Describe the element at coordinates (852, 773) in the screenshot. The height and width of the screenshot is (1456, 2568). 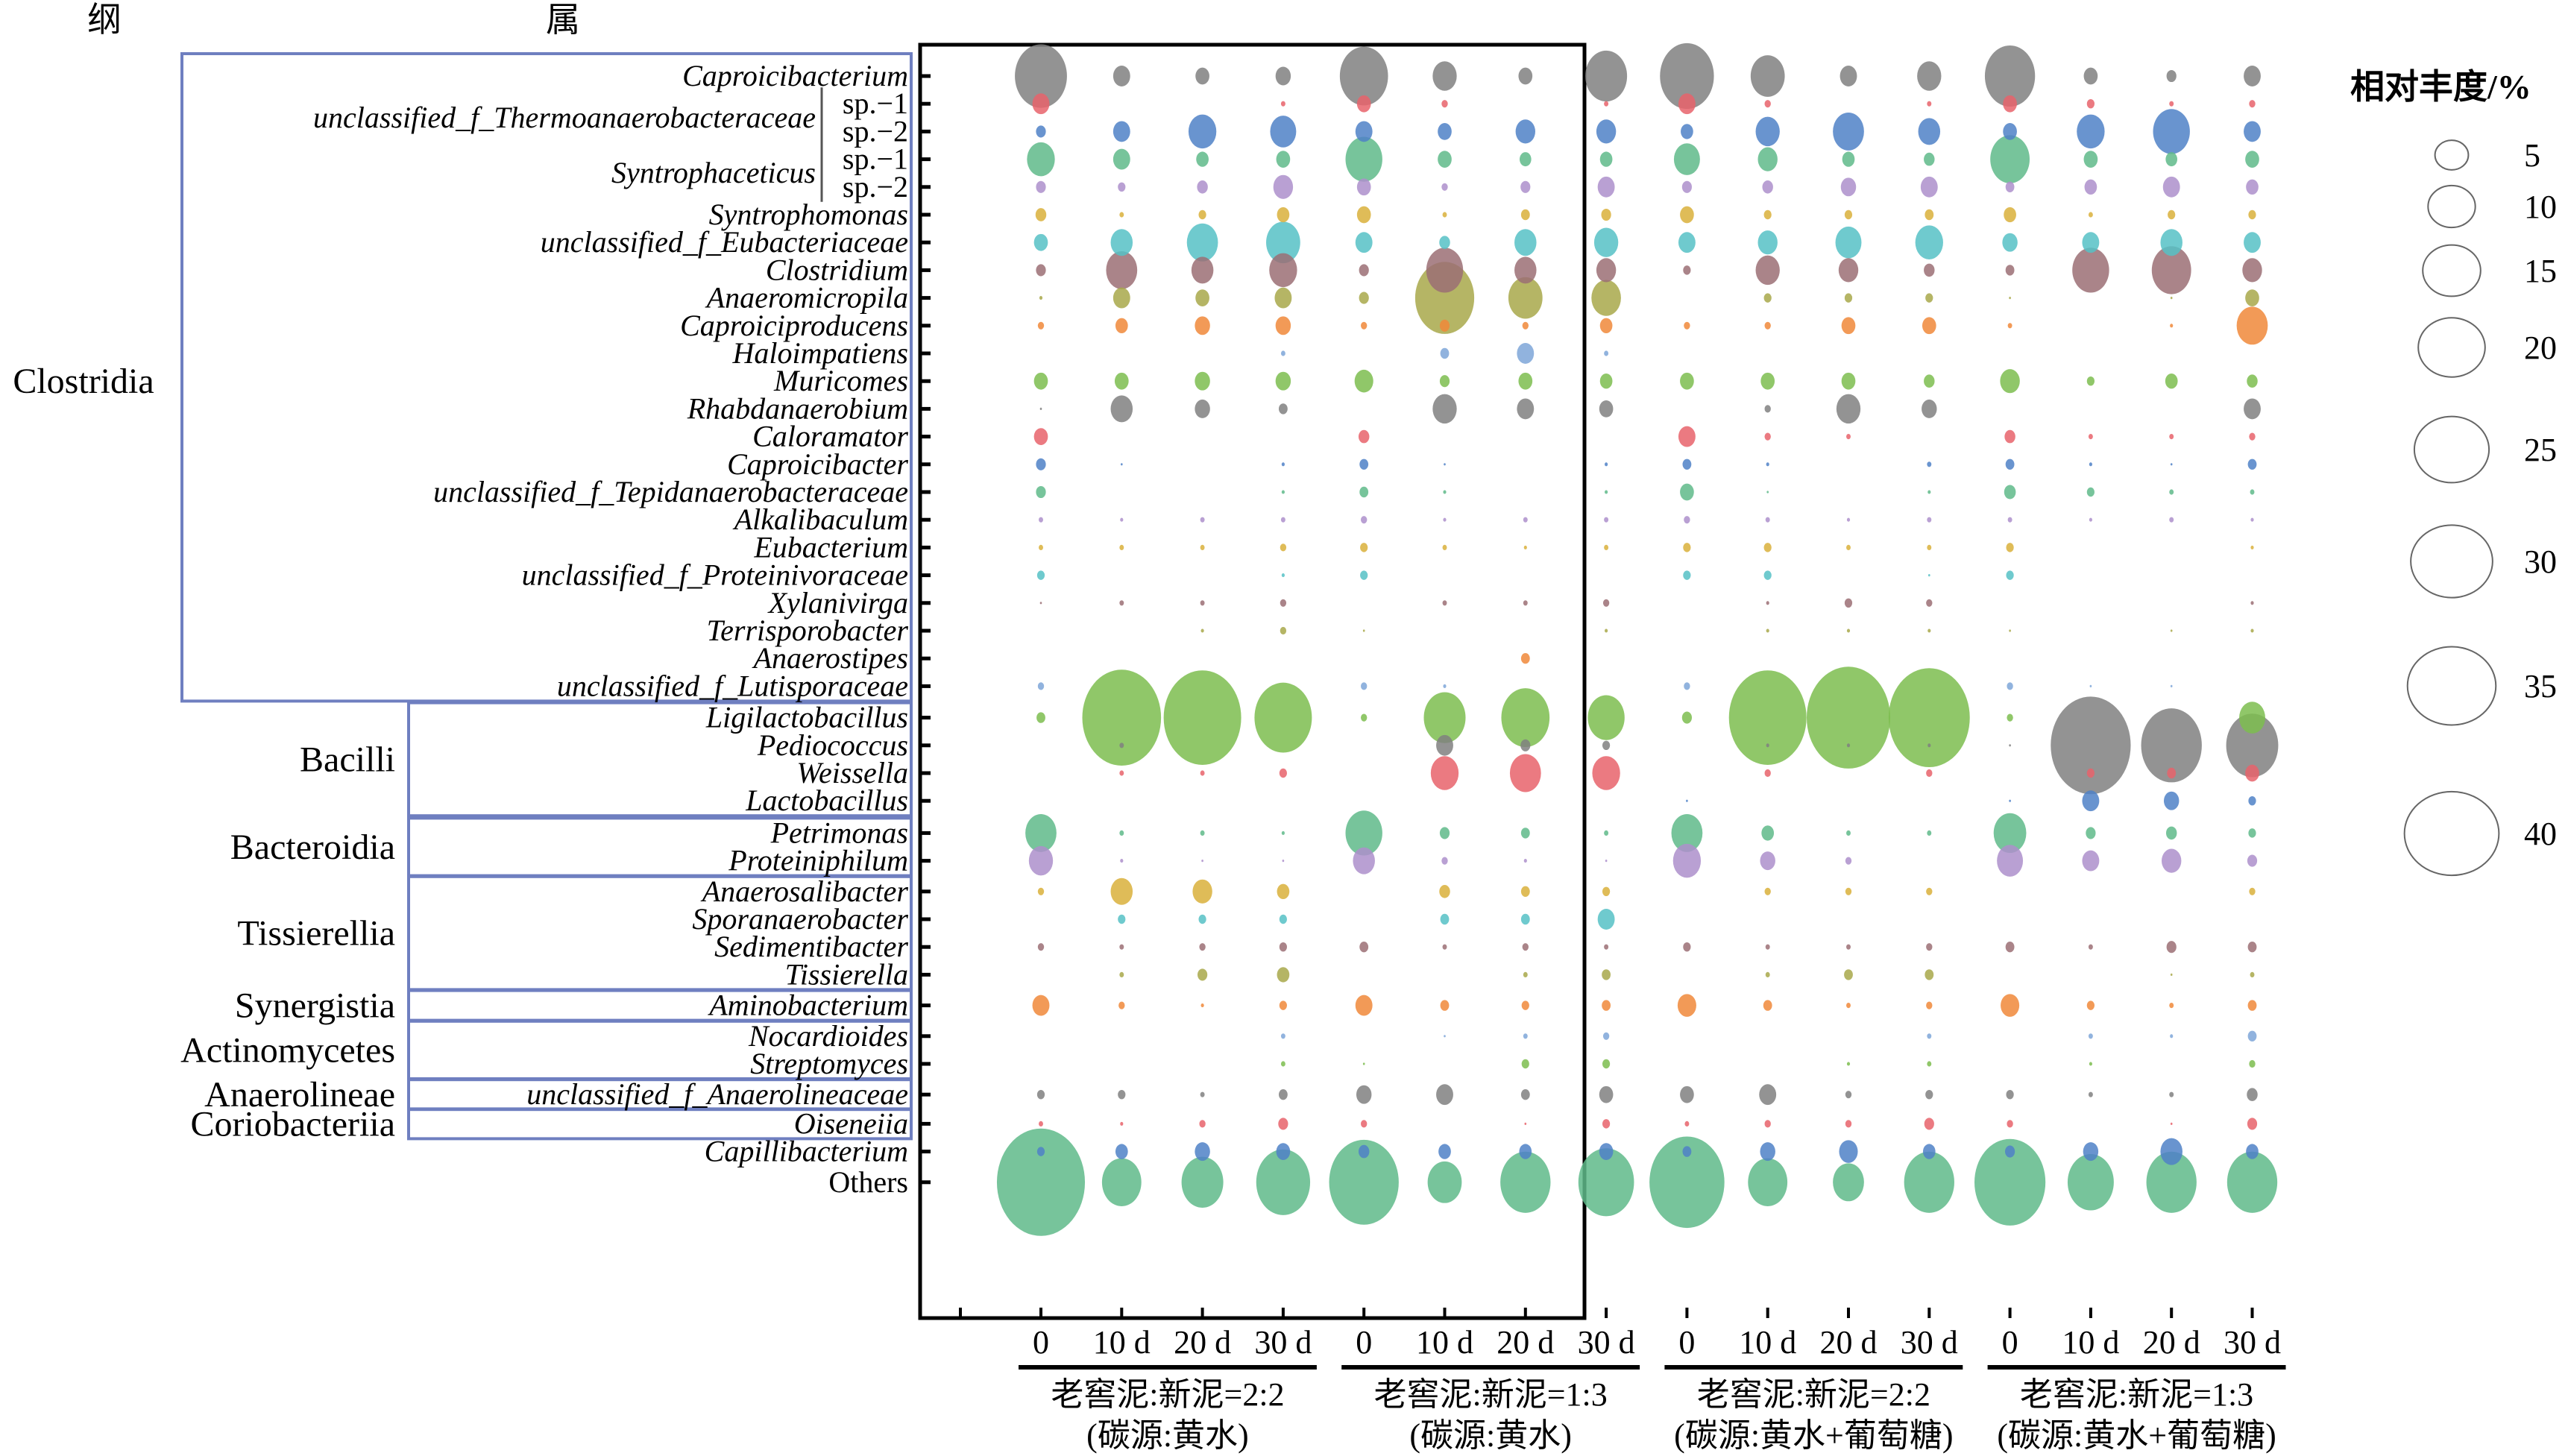
I see `row-label: Weissella` at that location.